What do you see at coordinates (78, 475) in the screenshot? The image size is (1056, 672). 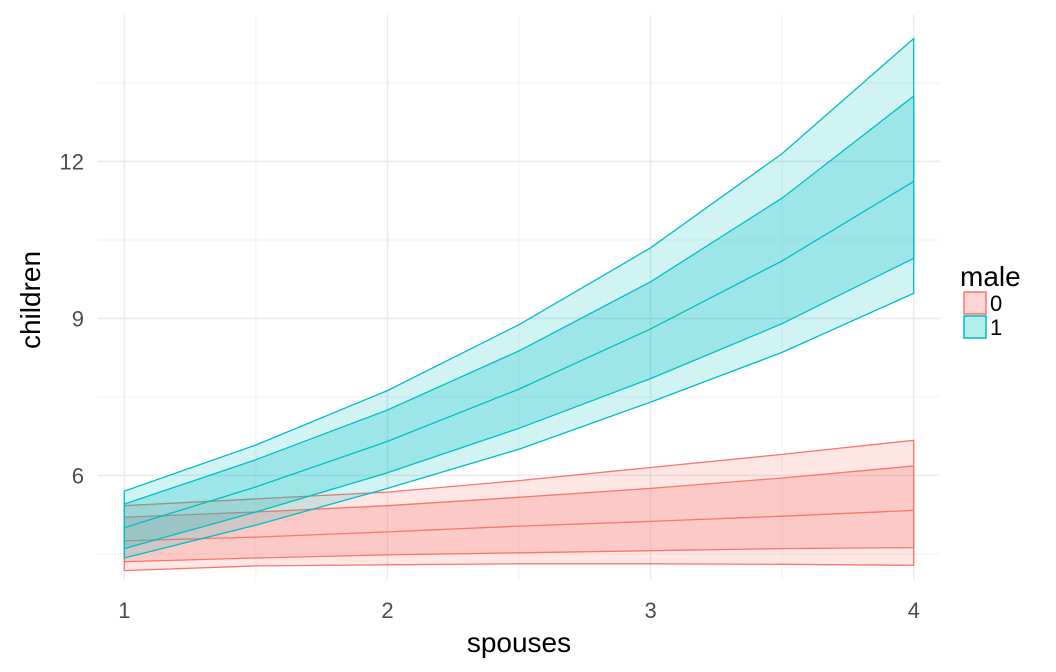 I see `y-tick-label: 6` at bounding box center [78, 475].